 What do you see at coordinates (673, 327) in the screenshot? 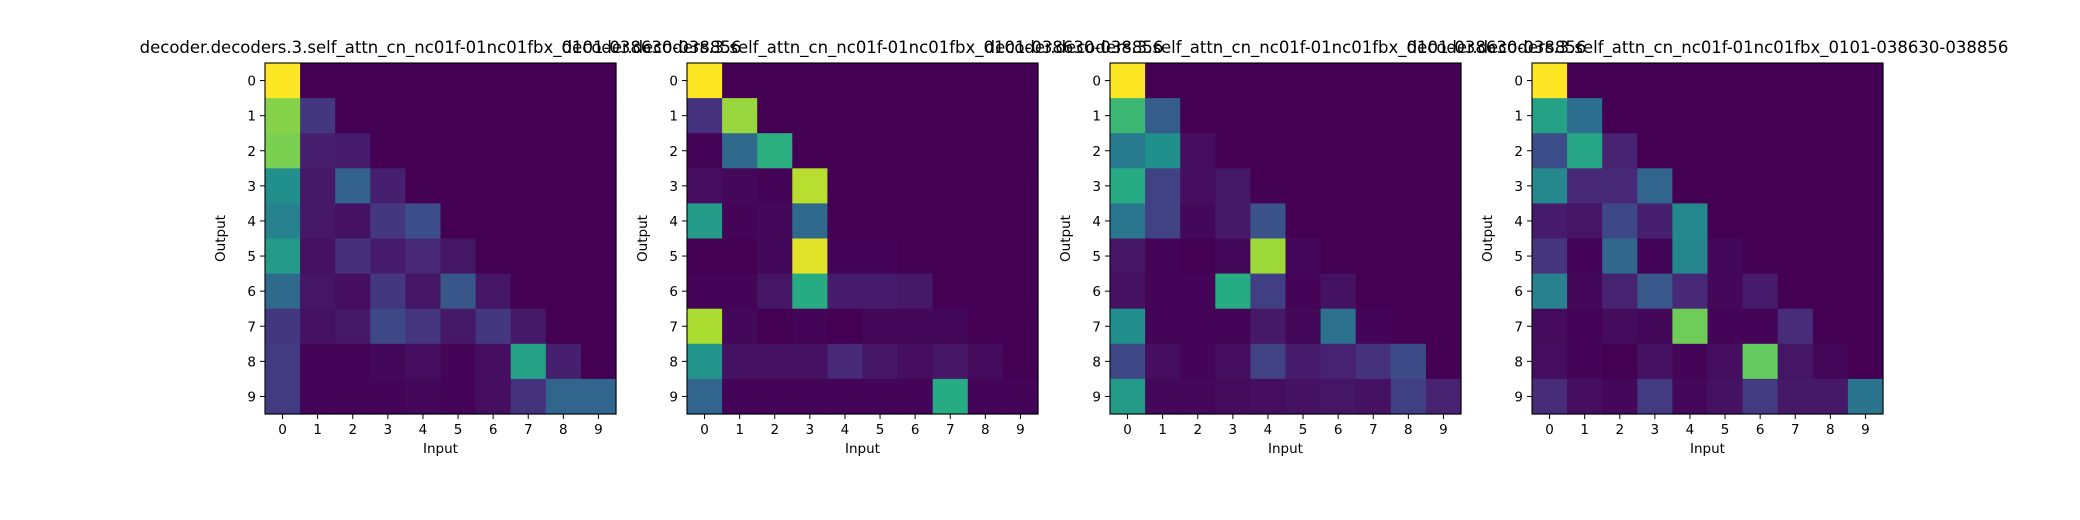
I see `y-tick-label: 7` at bounding box center [673, 327].